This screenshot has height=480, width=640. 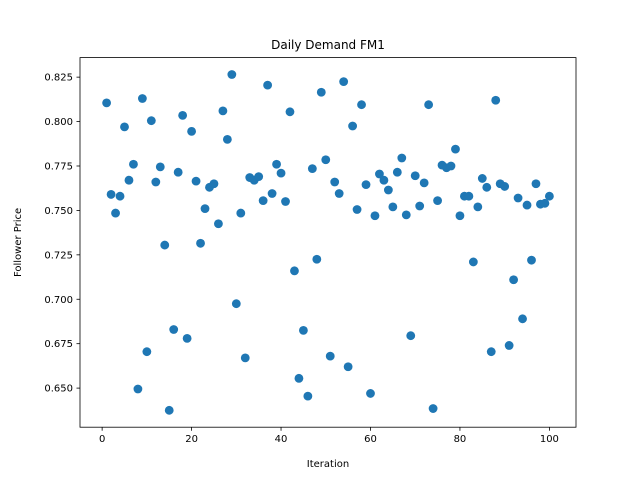 I want to click on y-tick-label: 0.675, so click(x=58, y=344).